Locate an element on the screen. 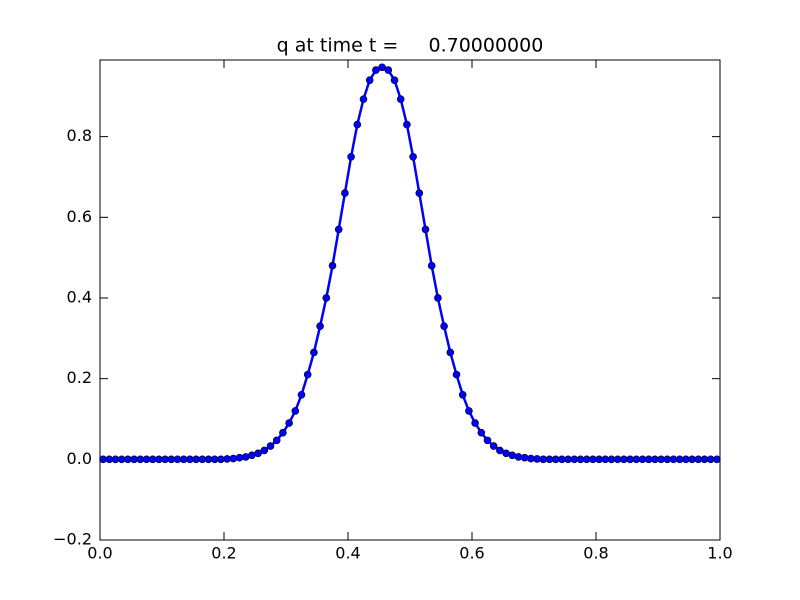 Image resolution: width=800 pixels, height=600 pixels. y-tick-label: 0.8 is located at coordinates (79, 135).